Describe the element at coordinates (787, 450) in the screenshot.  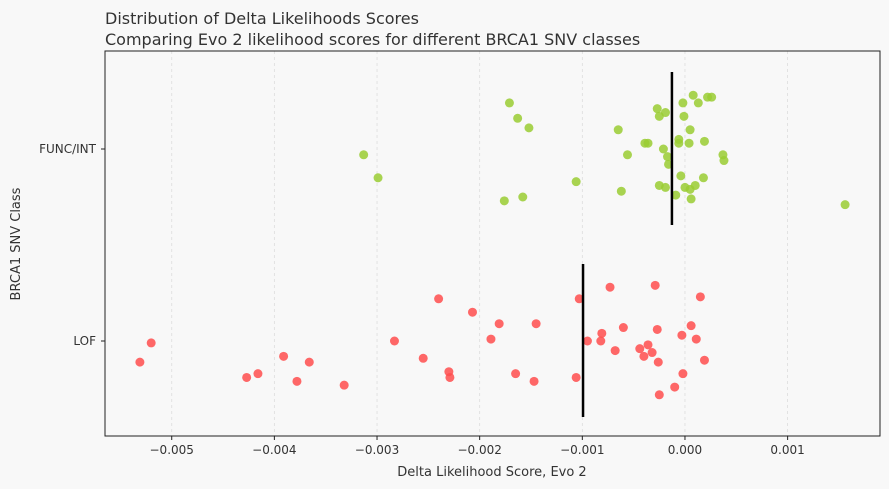
I see `x-tick-label: 0.001` at that location.